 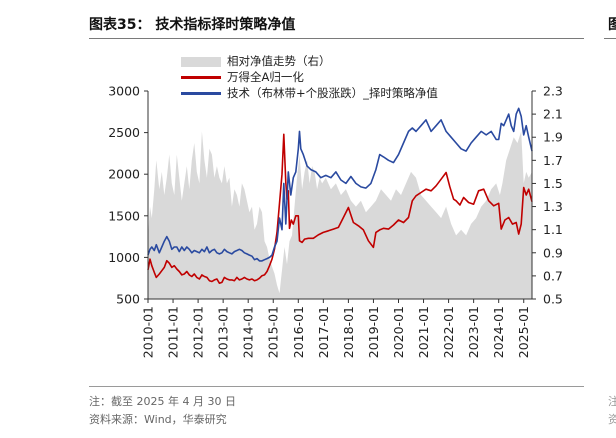 What do you see at coordinates (373, 332) in the screenshot?
I see `x-tick-label: 2019-01` at bounding box center [373, 332].